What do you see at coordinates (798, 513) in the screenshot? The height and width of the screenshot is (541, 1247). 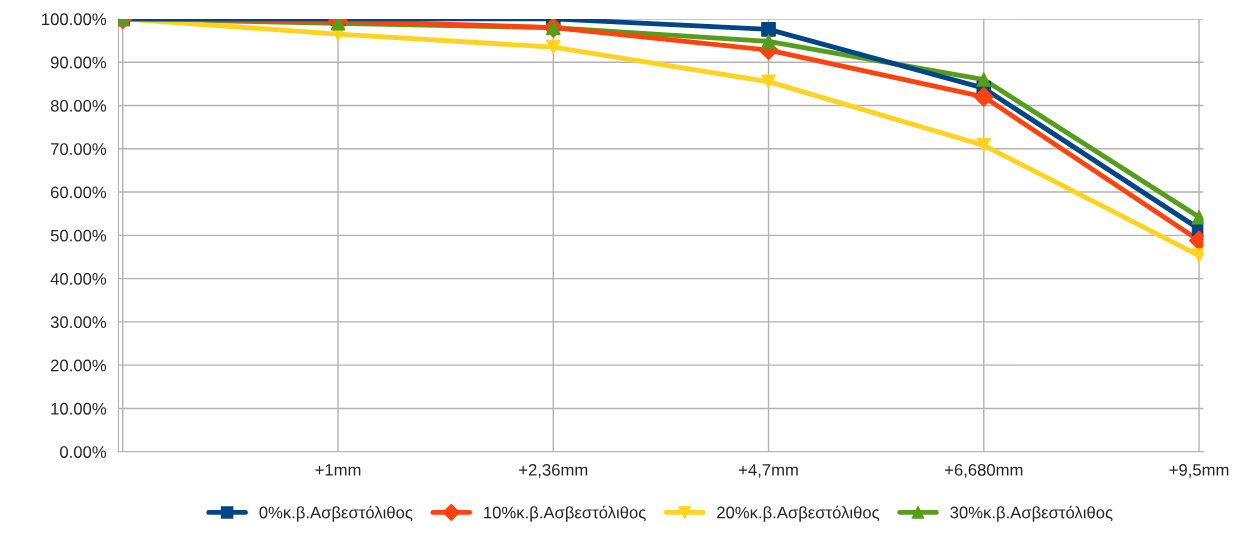 I see `legend-label: 20%κ.β.Ασβεστόλιθος` at bounding box center [798, 513].